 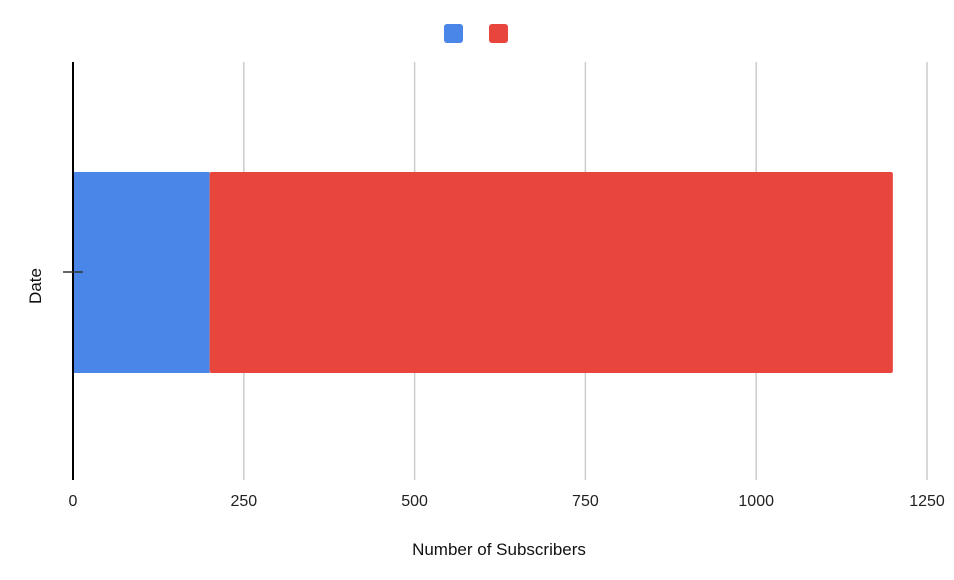 What do you see at coordinates (756, 501) in the screenshot?
I see `x-tick-label: 1000` at bounding box center [756, 501].